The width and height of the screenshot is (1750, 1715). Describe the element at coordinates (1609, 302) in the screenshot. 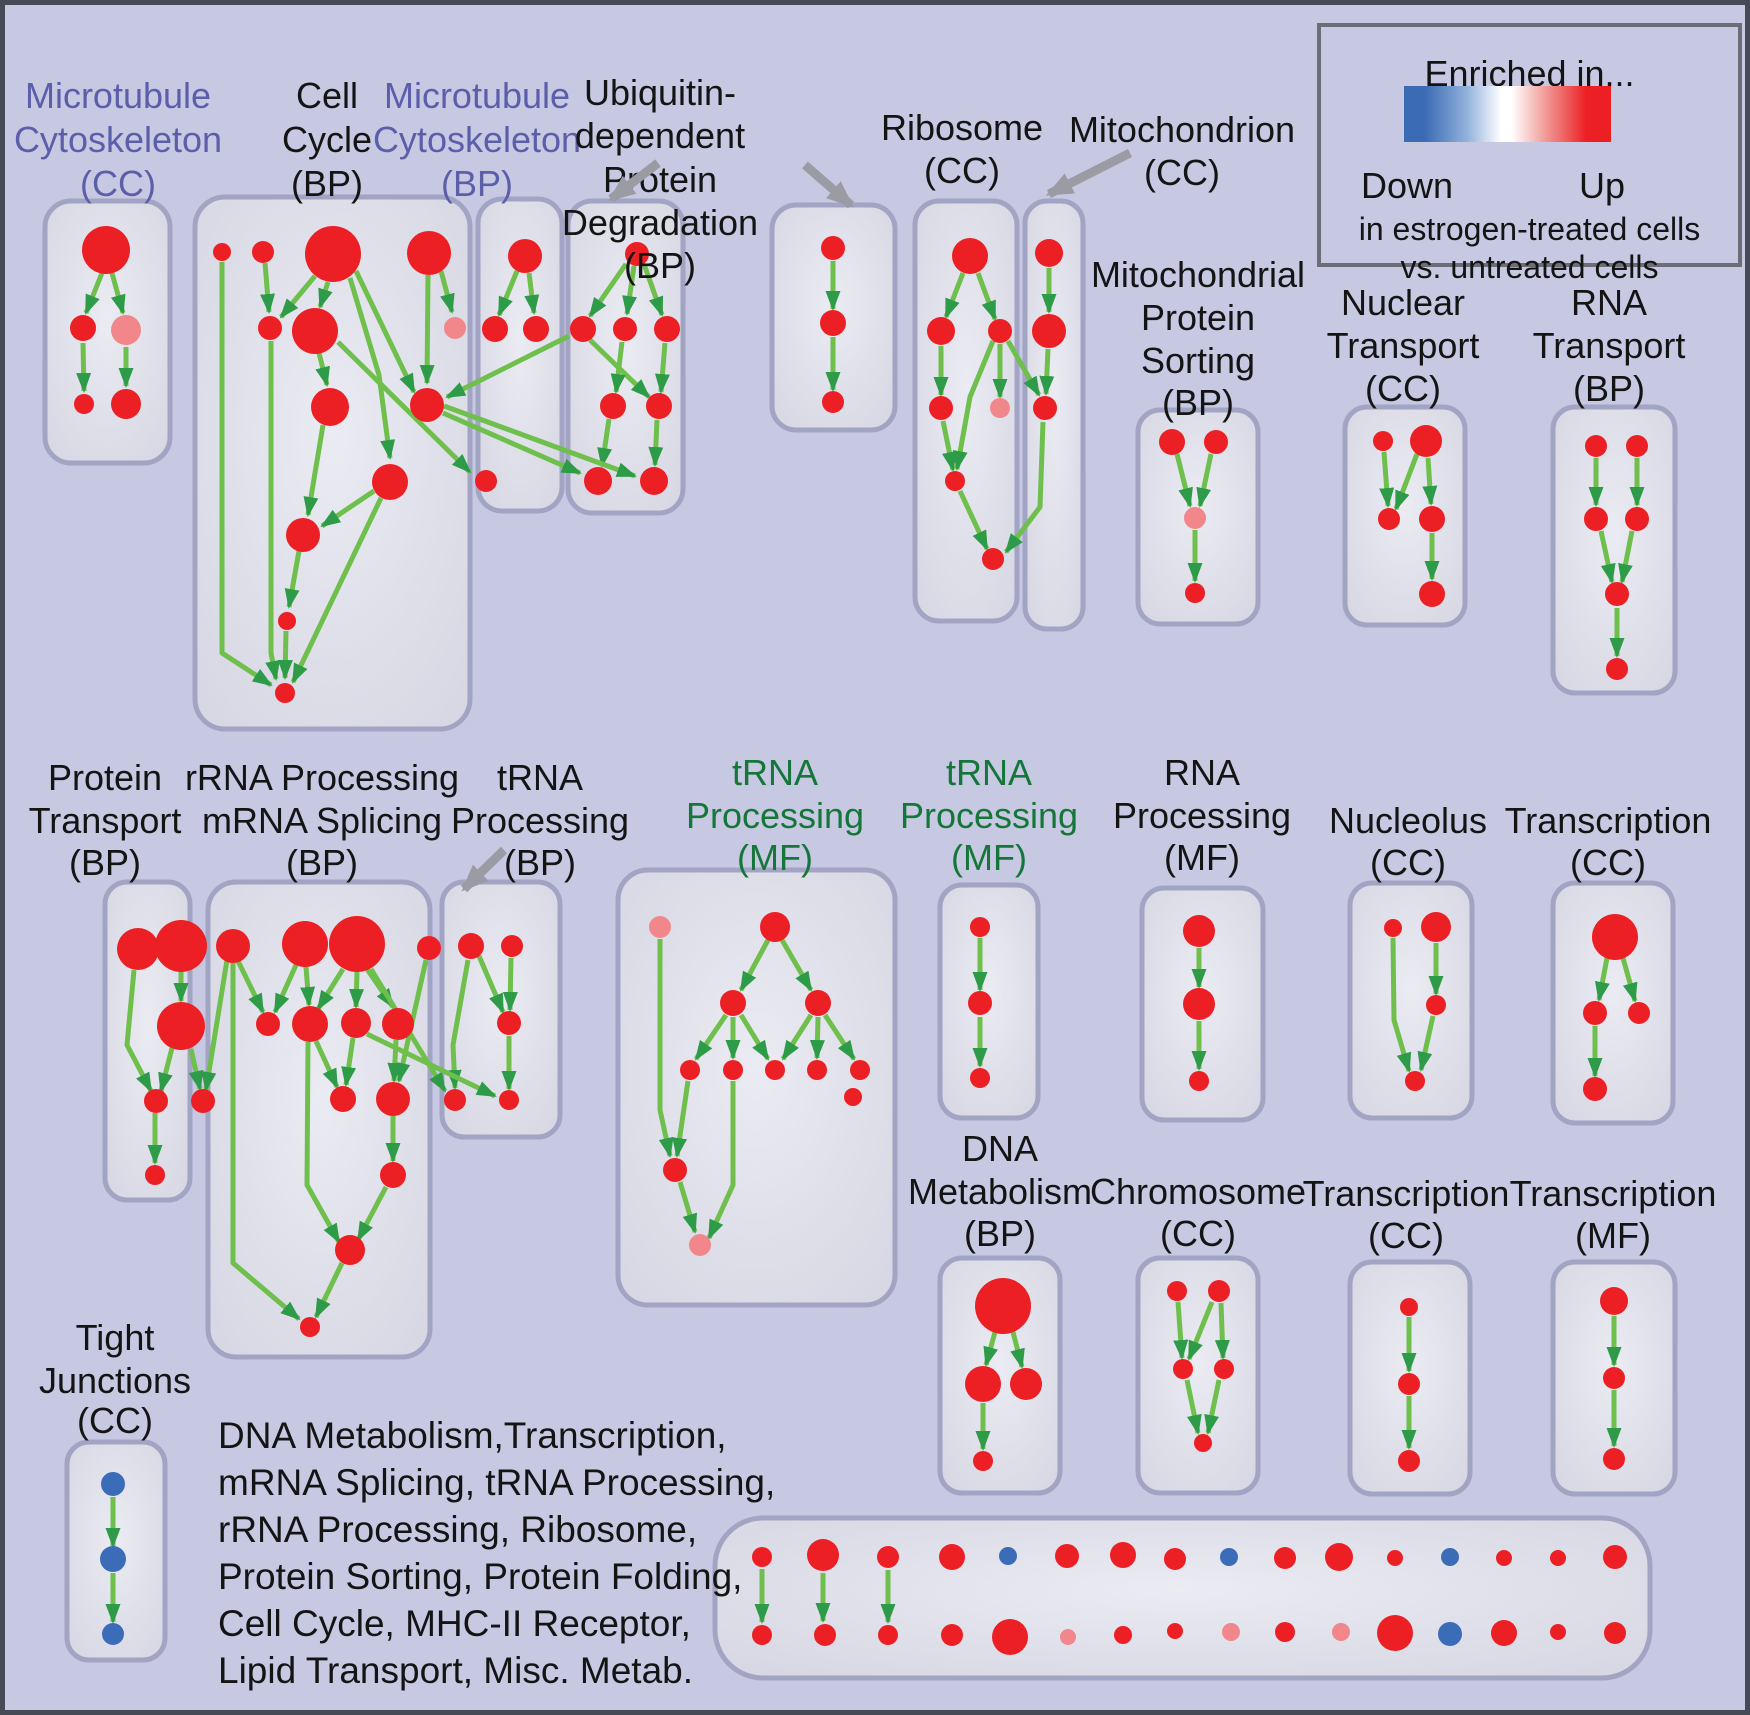

I see `cluster-label-rna-transport-bp: RNA` at that location.